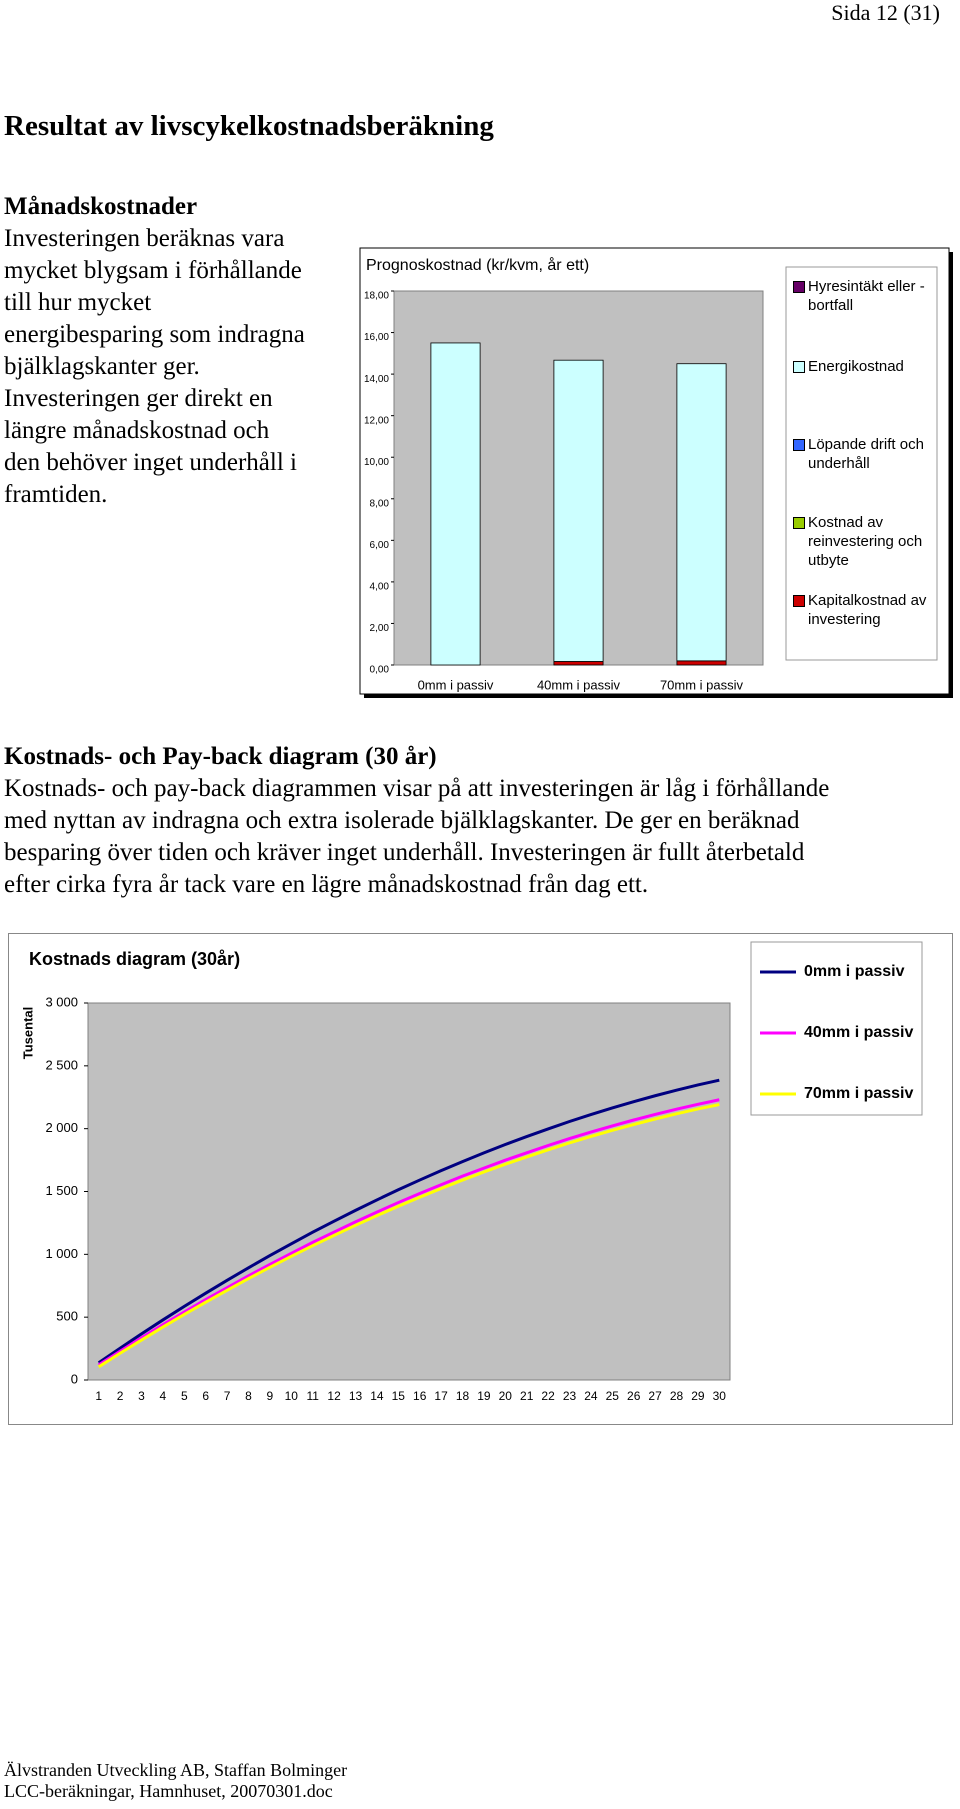 The height and width of the screenshot is (1809, 960). What do you see at coordinates (380, 545) in the screenshot?
I see `y-tick-label: 6,00` at bounding box center [380, 545].